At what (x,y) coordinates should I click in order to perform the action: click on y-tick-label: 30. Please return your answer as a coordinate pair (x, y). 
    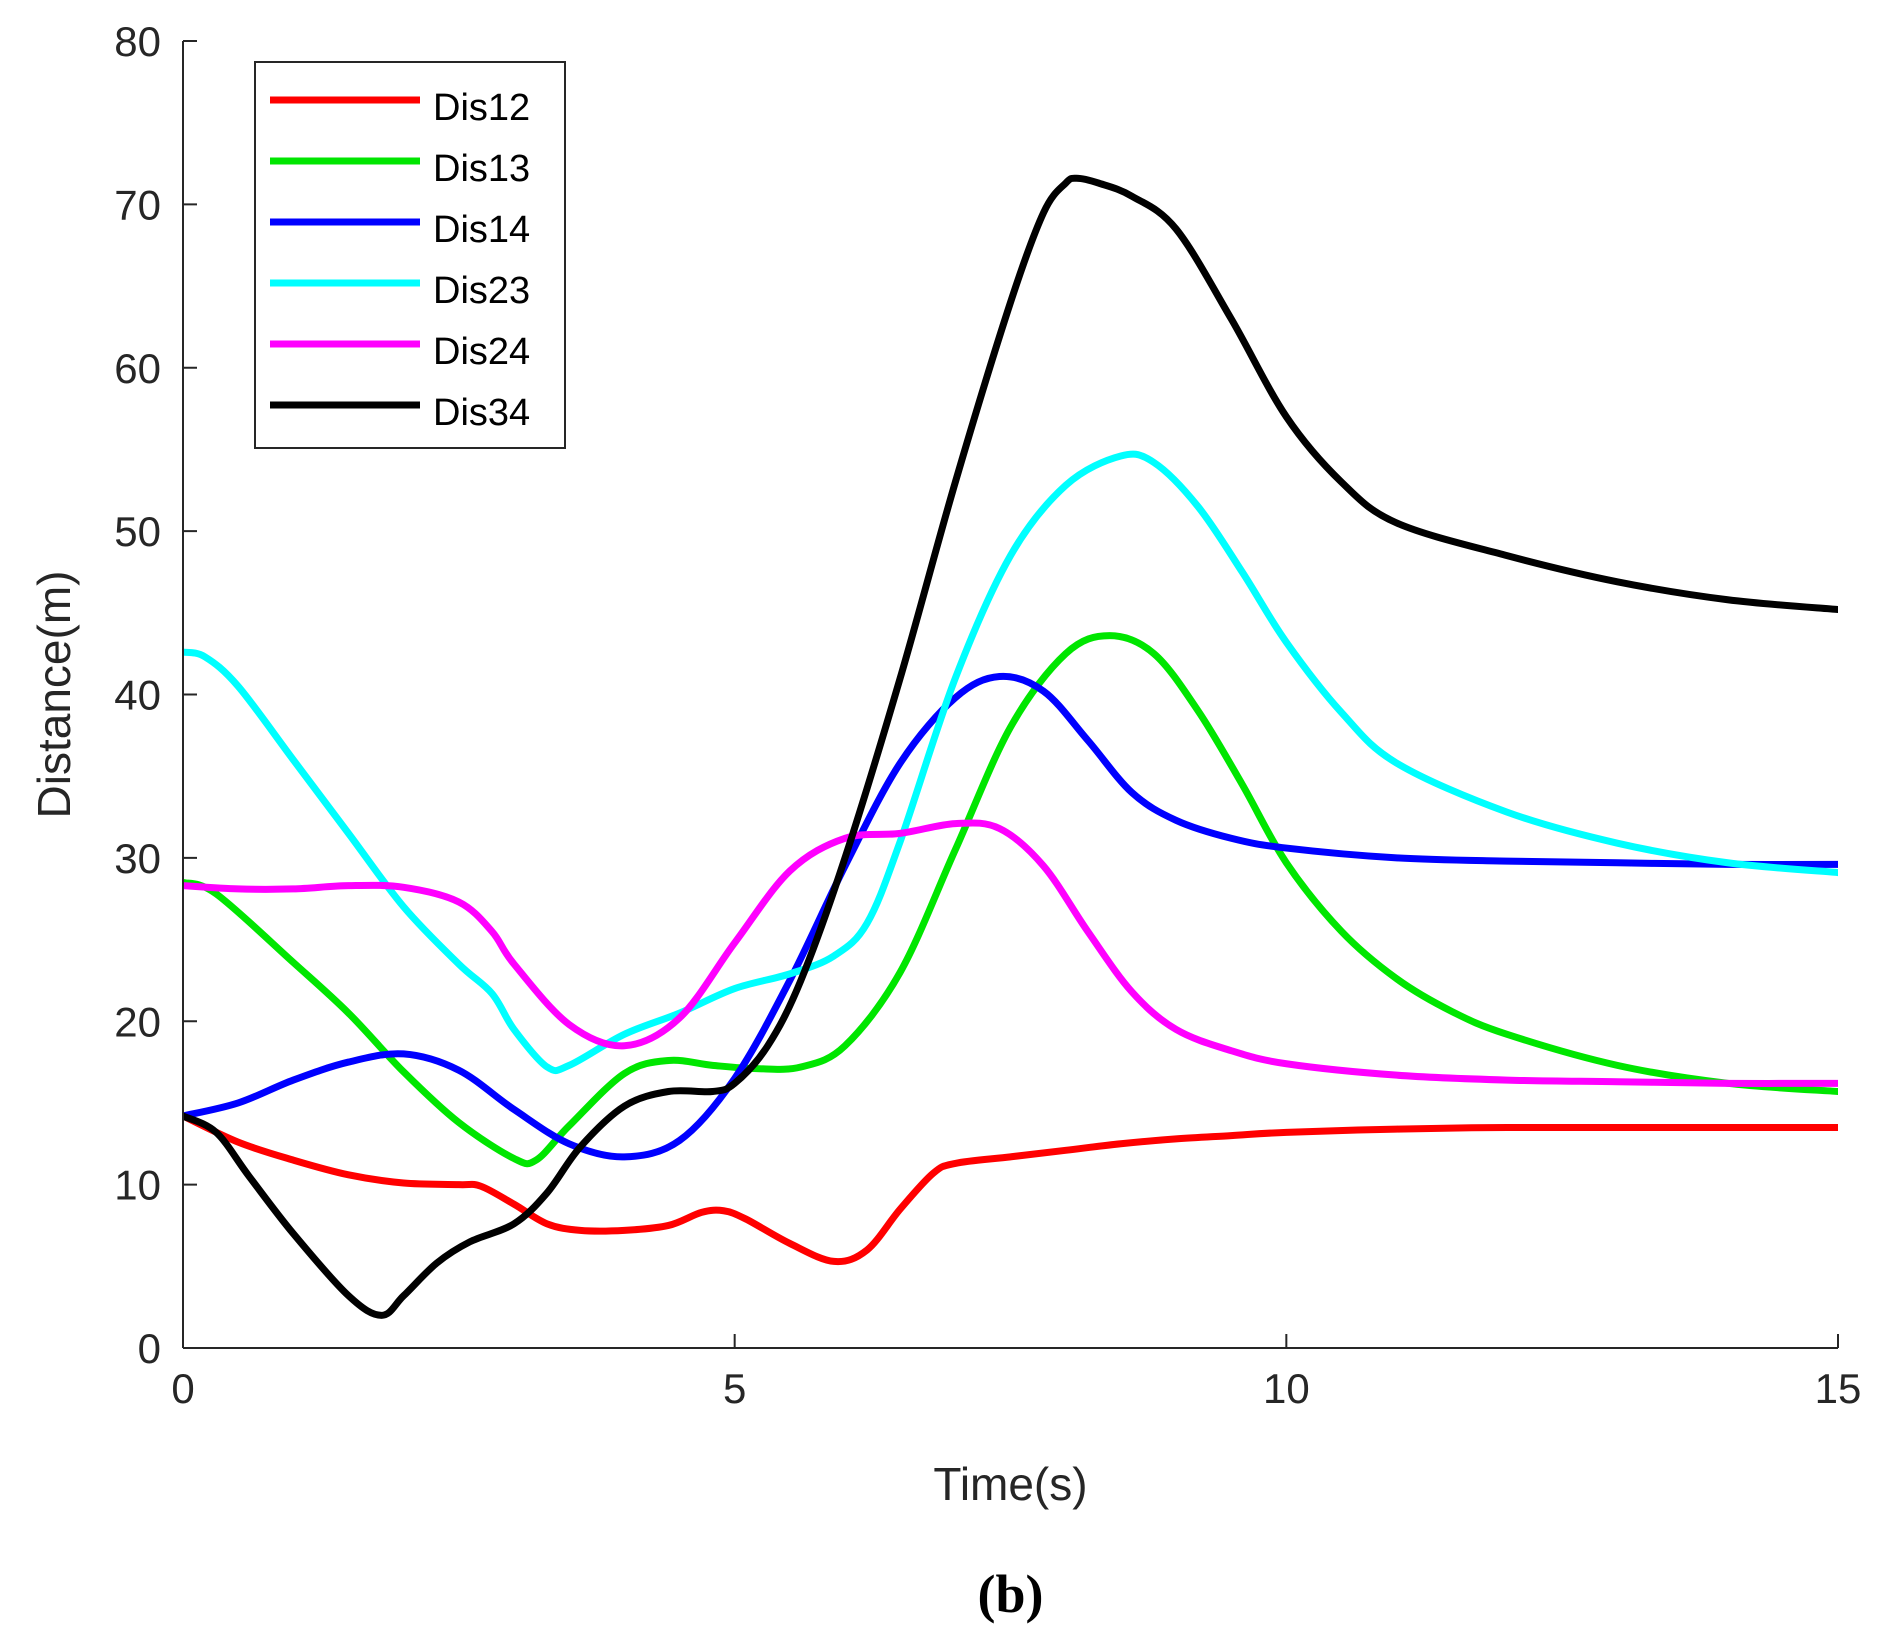
    Looking at the image, I should click on (137, 858).